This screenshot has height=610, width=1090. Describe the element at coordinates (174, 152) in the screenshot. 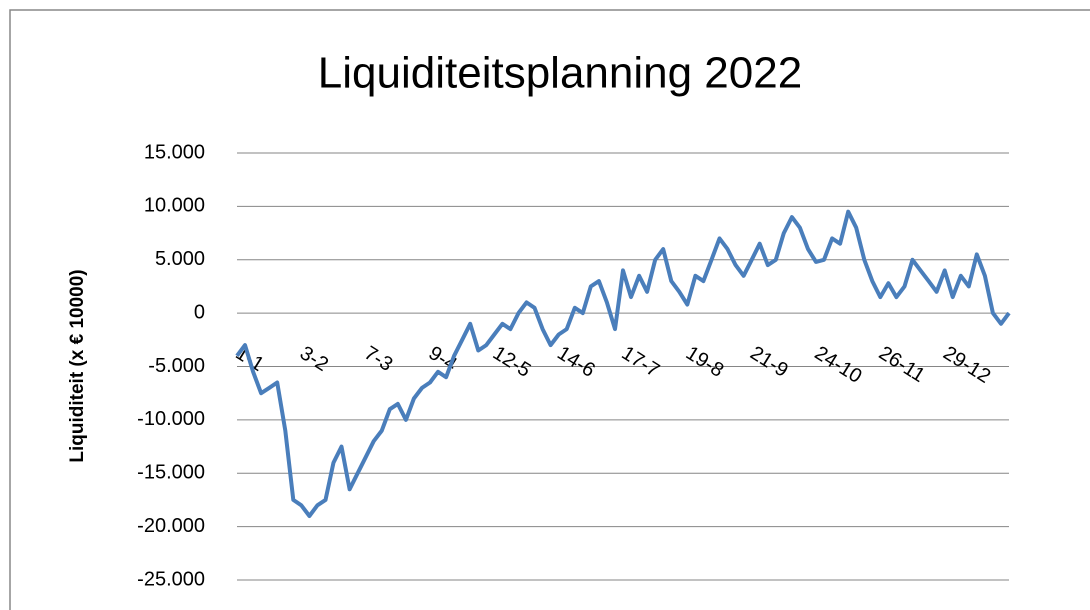

I see `y-tick-label: 15.000` at that location.